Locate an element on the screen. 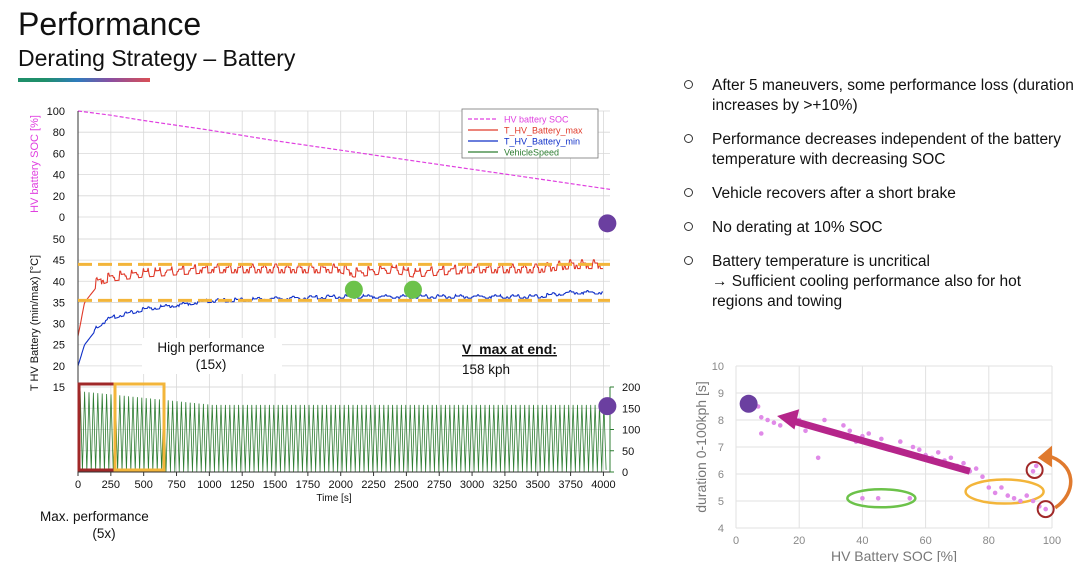 The width and height of the screenshot is (1080, 563). x-tick-label: 1750 is located at coordinates (308, 485).